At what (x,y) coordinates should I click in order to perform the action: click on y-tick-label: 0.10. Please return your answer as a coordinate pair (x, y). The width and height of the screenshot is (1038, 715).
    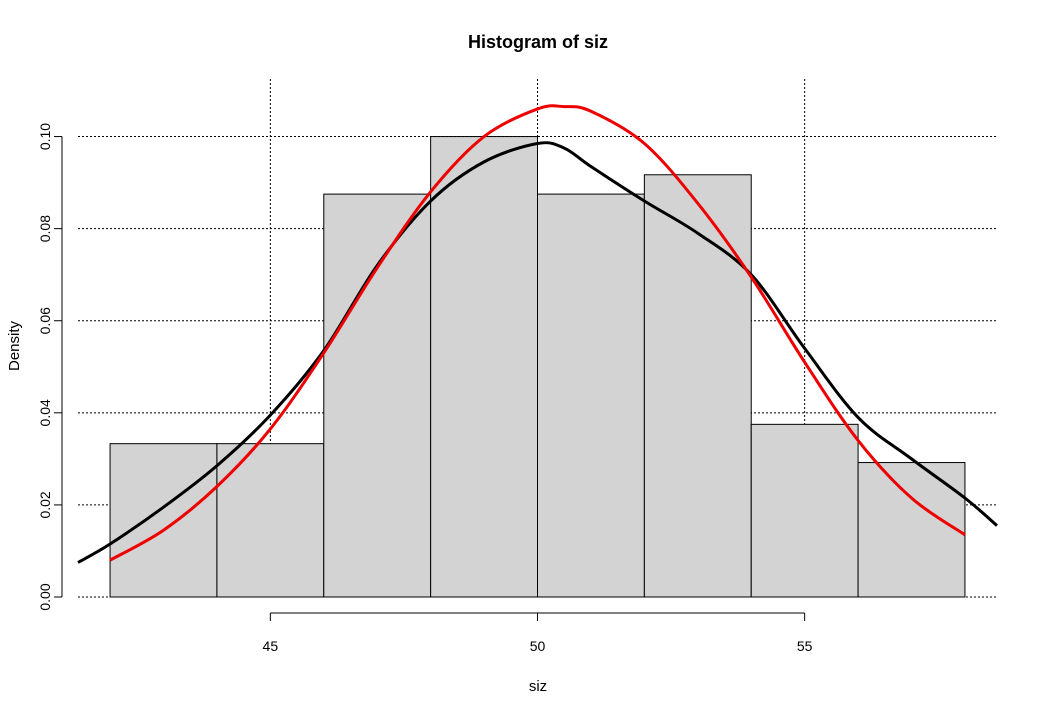
    Looking at the image, I should click on (45, 136).